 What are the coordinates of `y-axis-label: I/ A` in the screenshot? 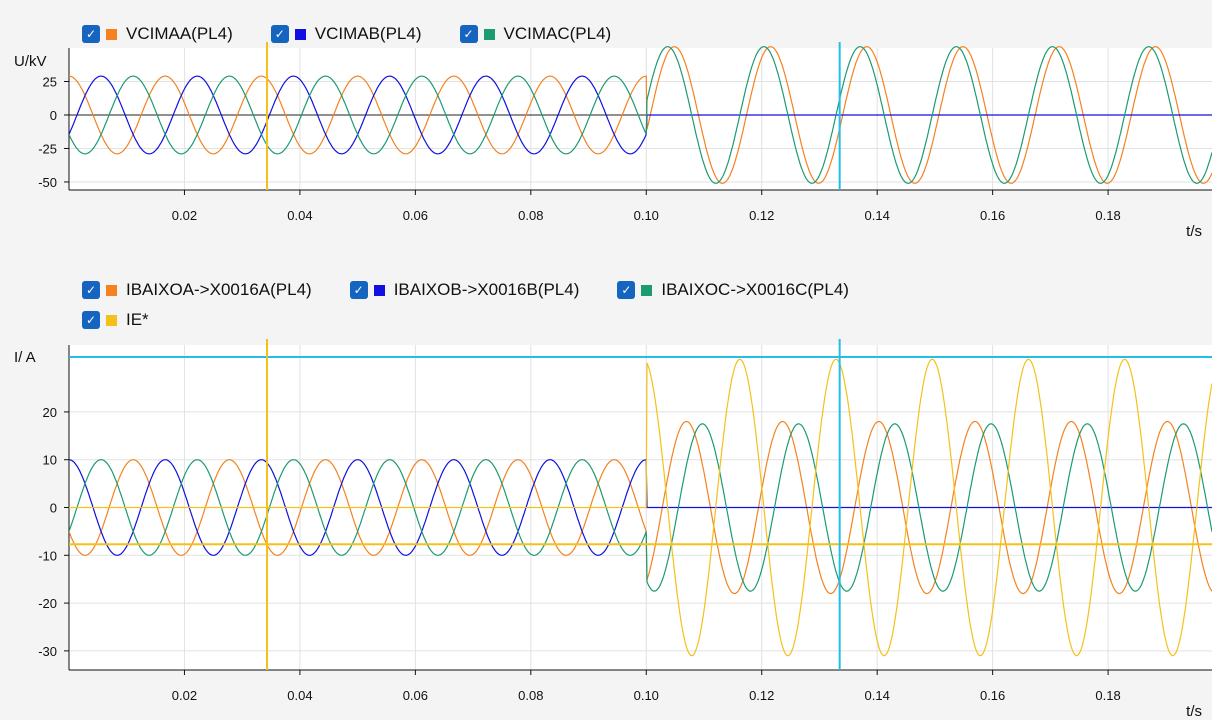 It's located at (25, 357).